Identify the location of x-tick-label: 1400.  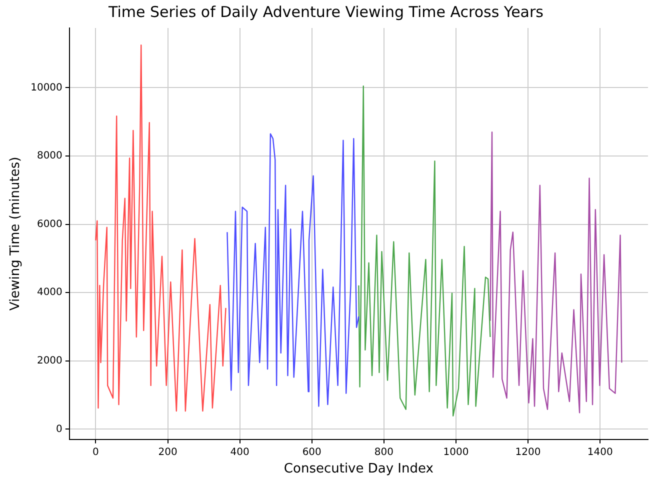
(600, 452).